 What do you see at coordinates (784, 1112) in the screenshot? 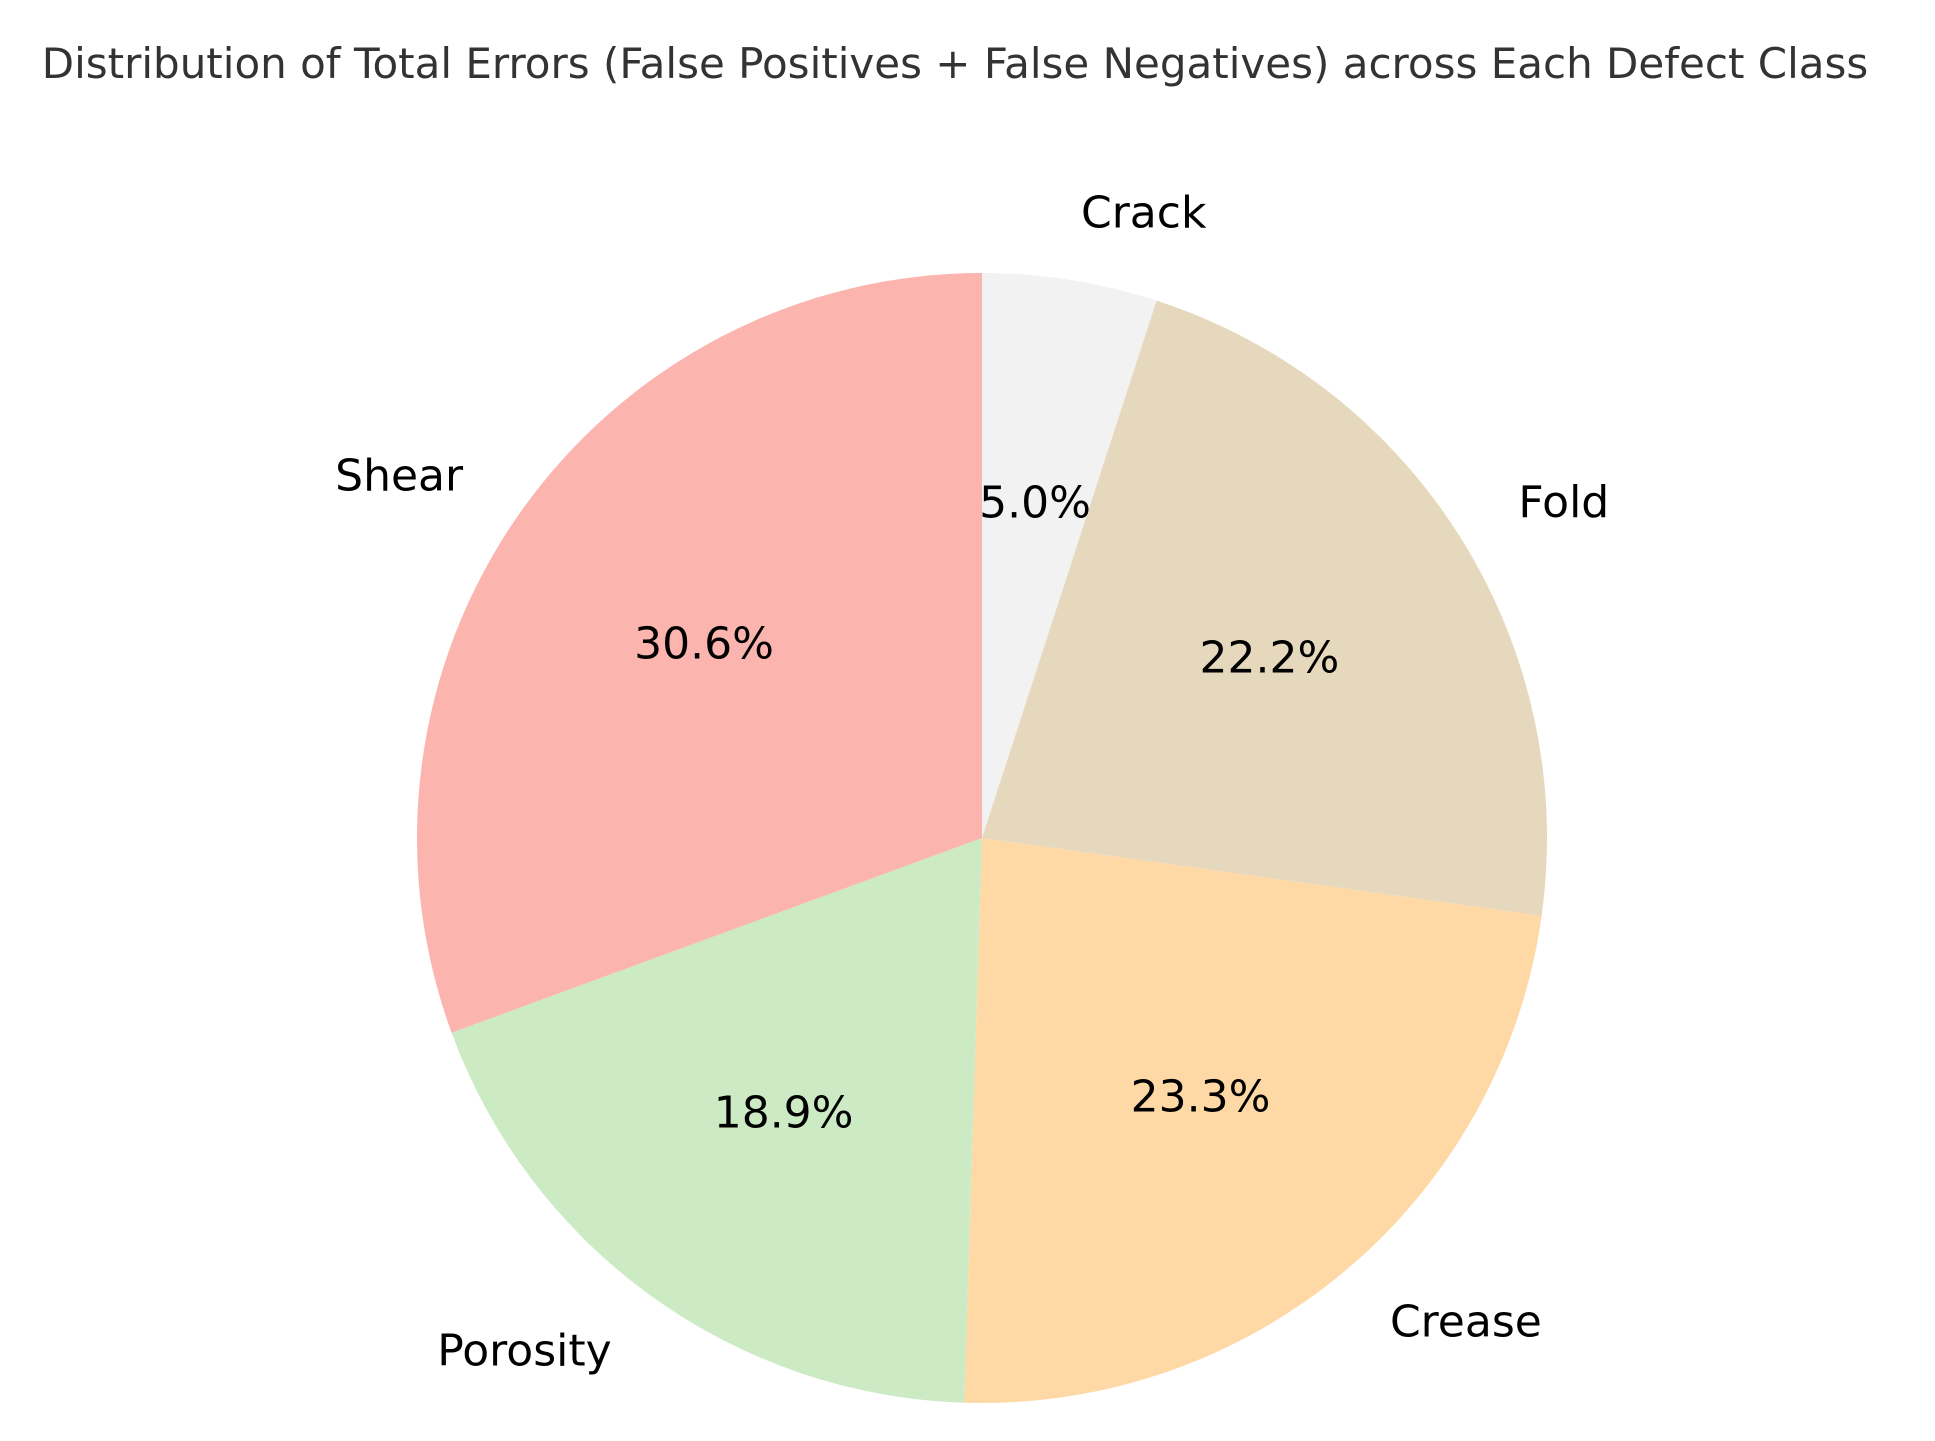
I see `pct-label-porosity: 18.9%` at bounding box center [784, 1112].